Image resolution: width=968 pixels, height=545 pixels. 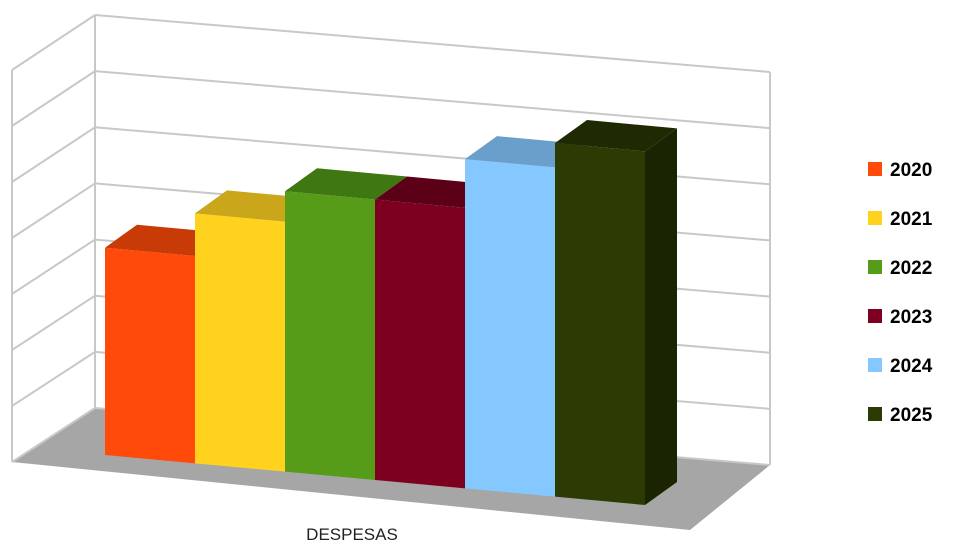 I want to click on legend-swatch-2020, so click(x=875, y=169).